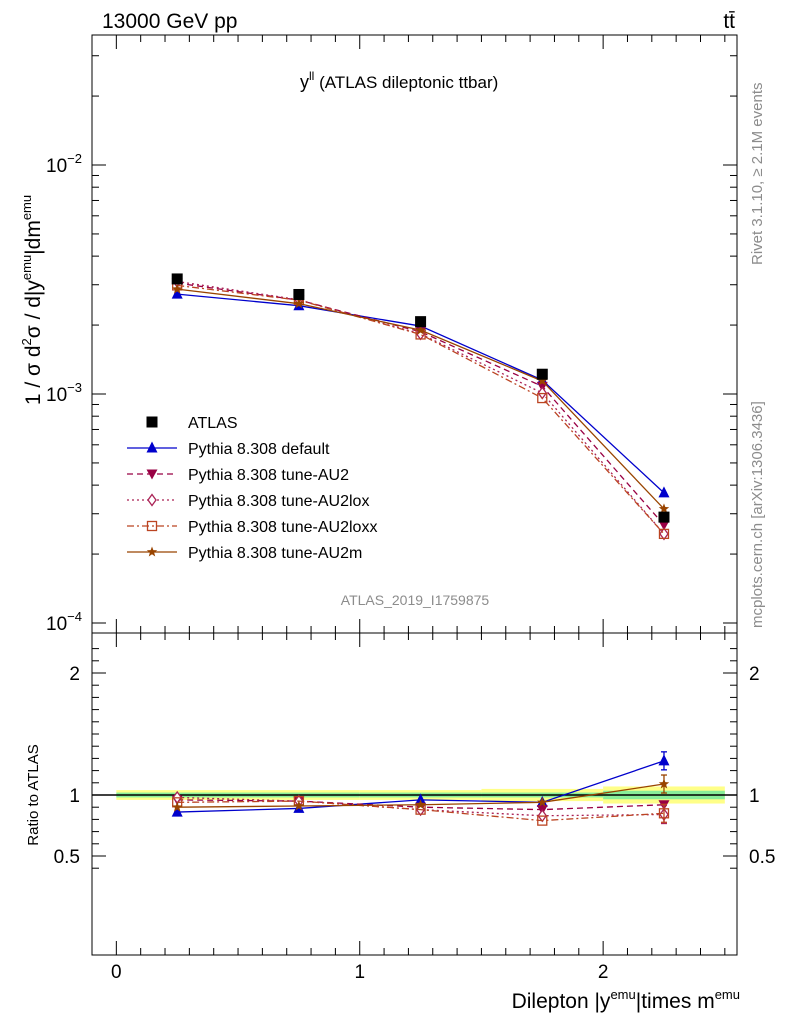  What do you see at coordinates (275, 553) in the screenshot?
I see `legend-label-AU2m: Pythia 8.308 tune-AU2m` at bounding box center [275, 553].